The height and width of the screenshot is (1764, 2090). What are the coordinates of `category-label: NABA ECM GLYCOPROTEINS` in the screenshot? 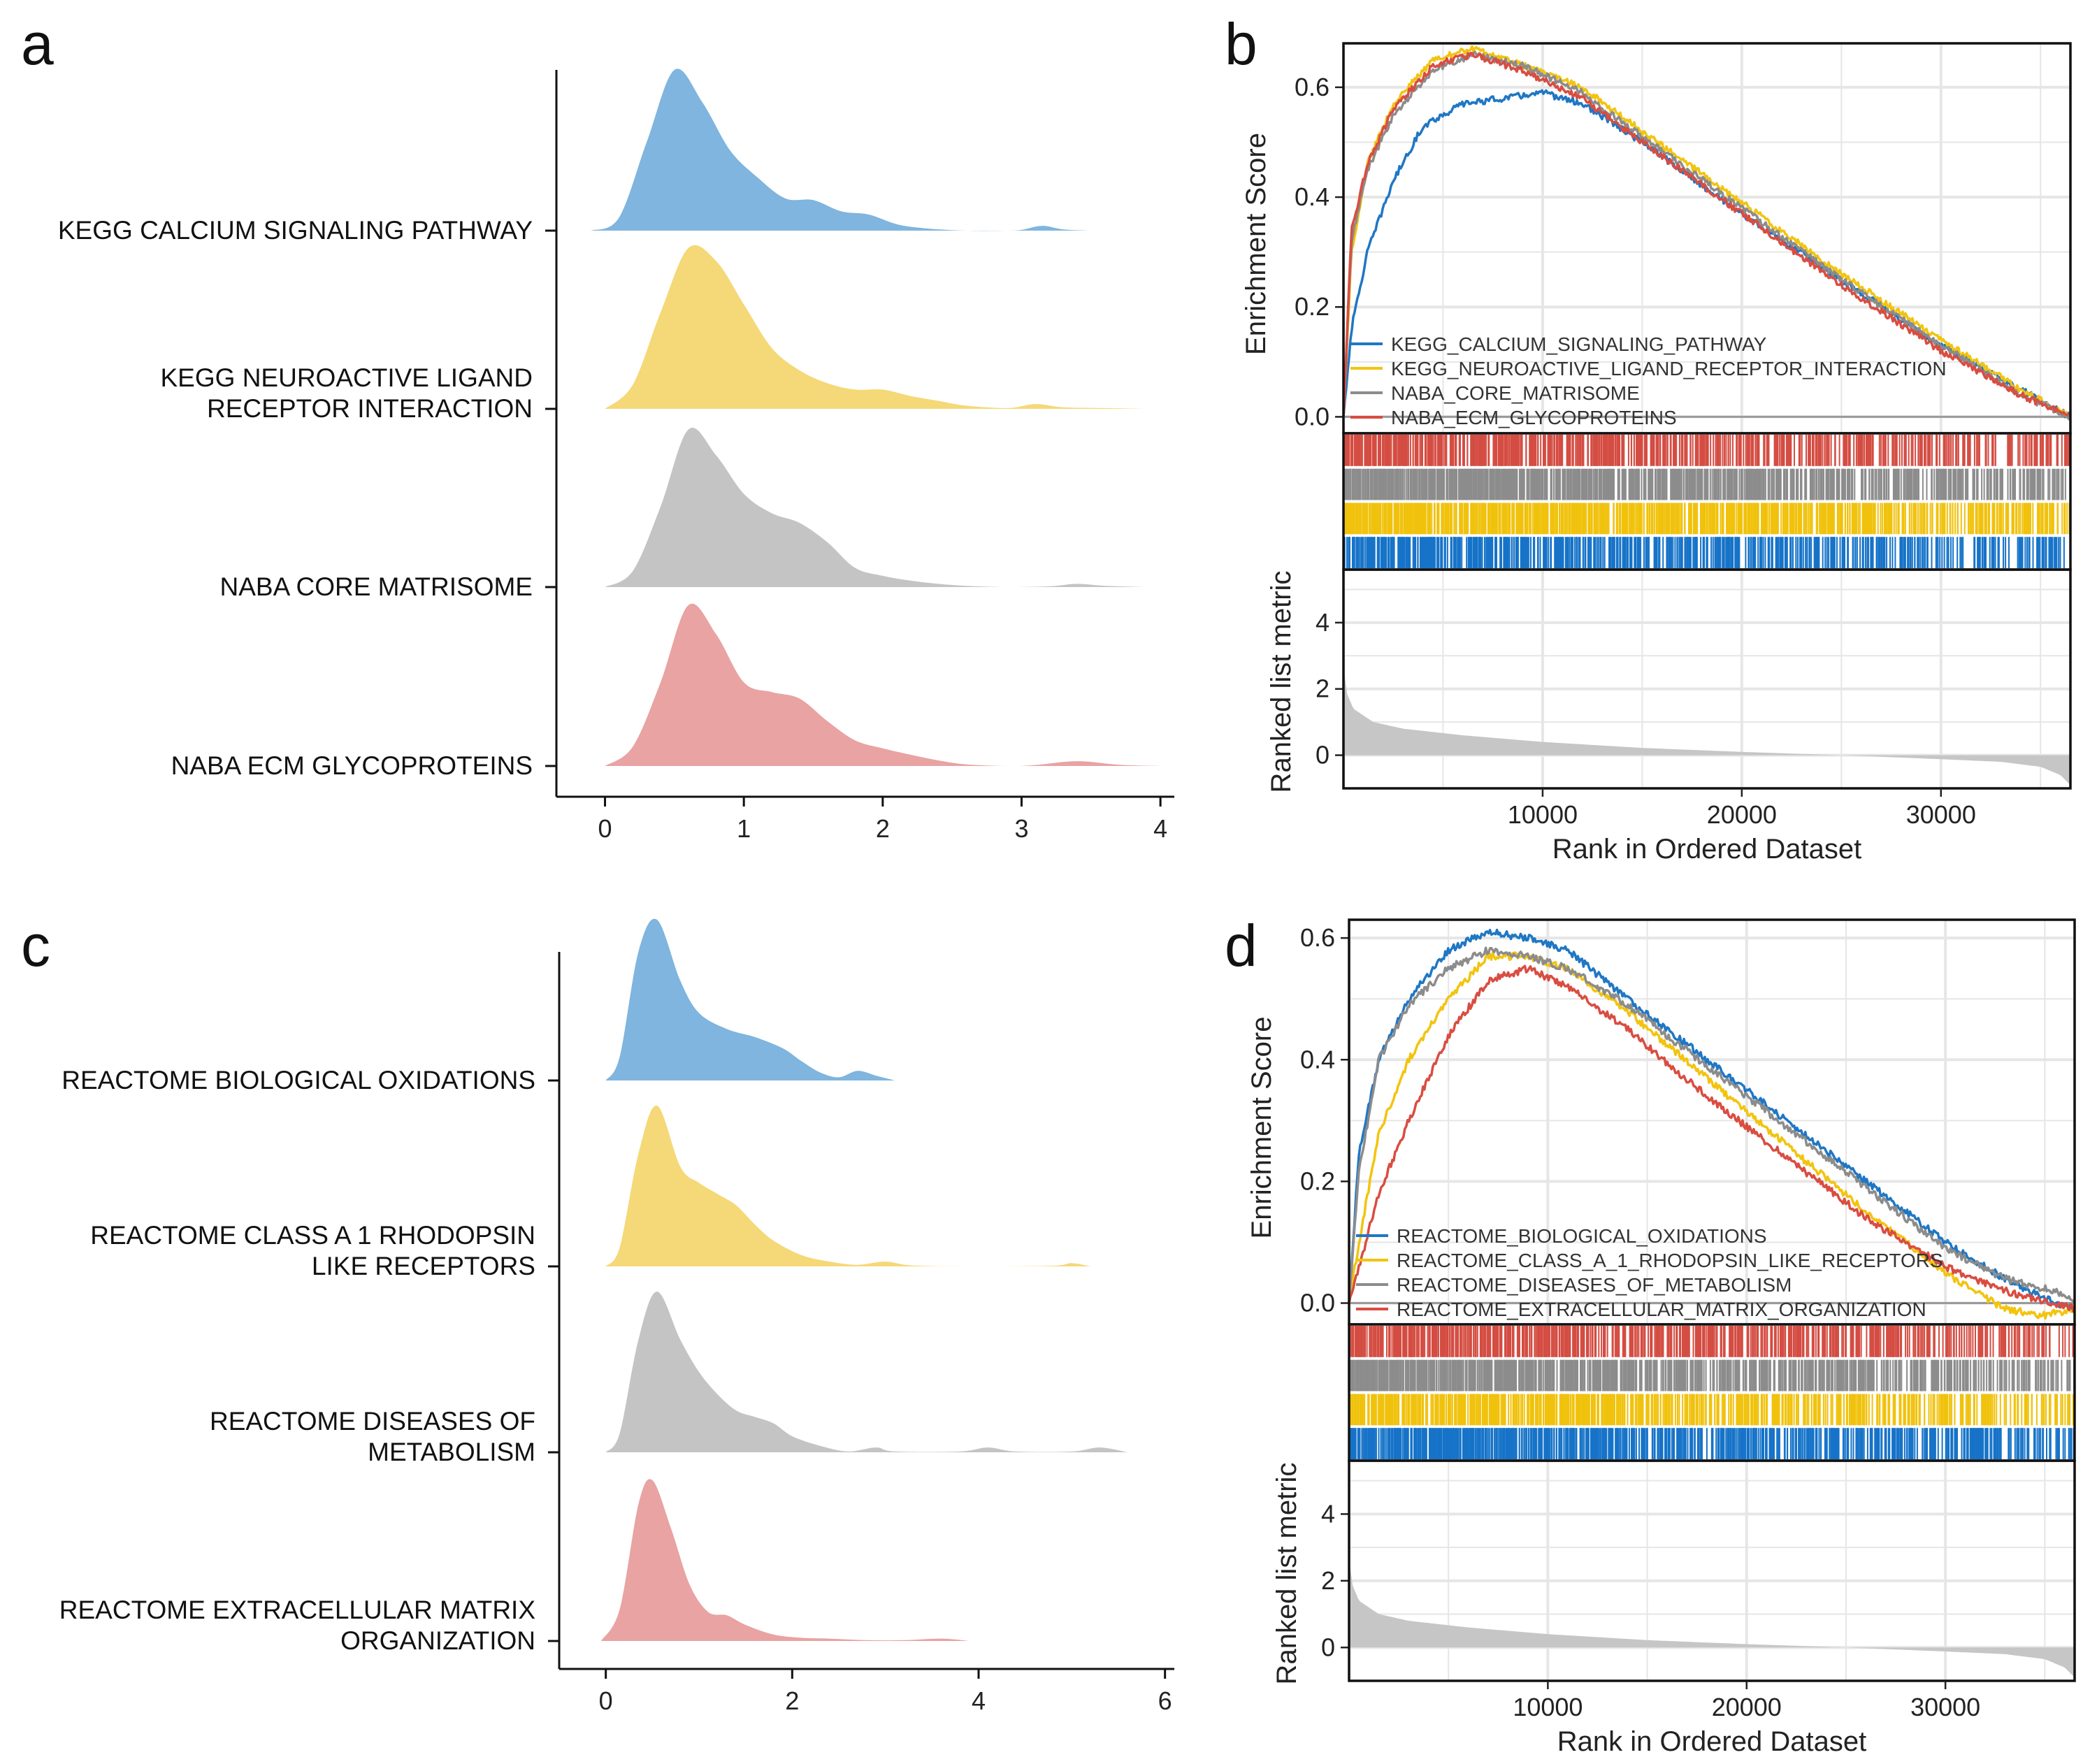 It's located at (352, 765).